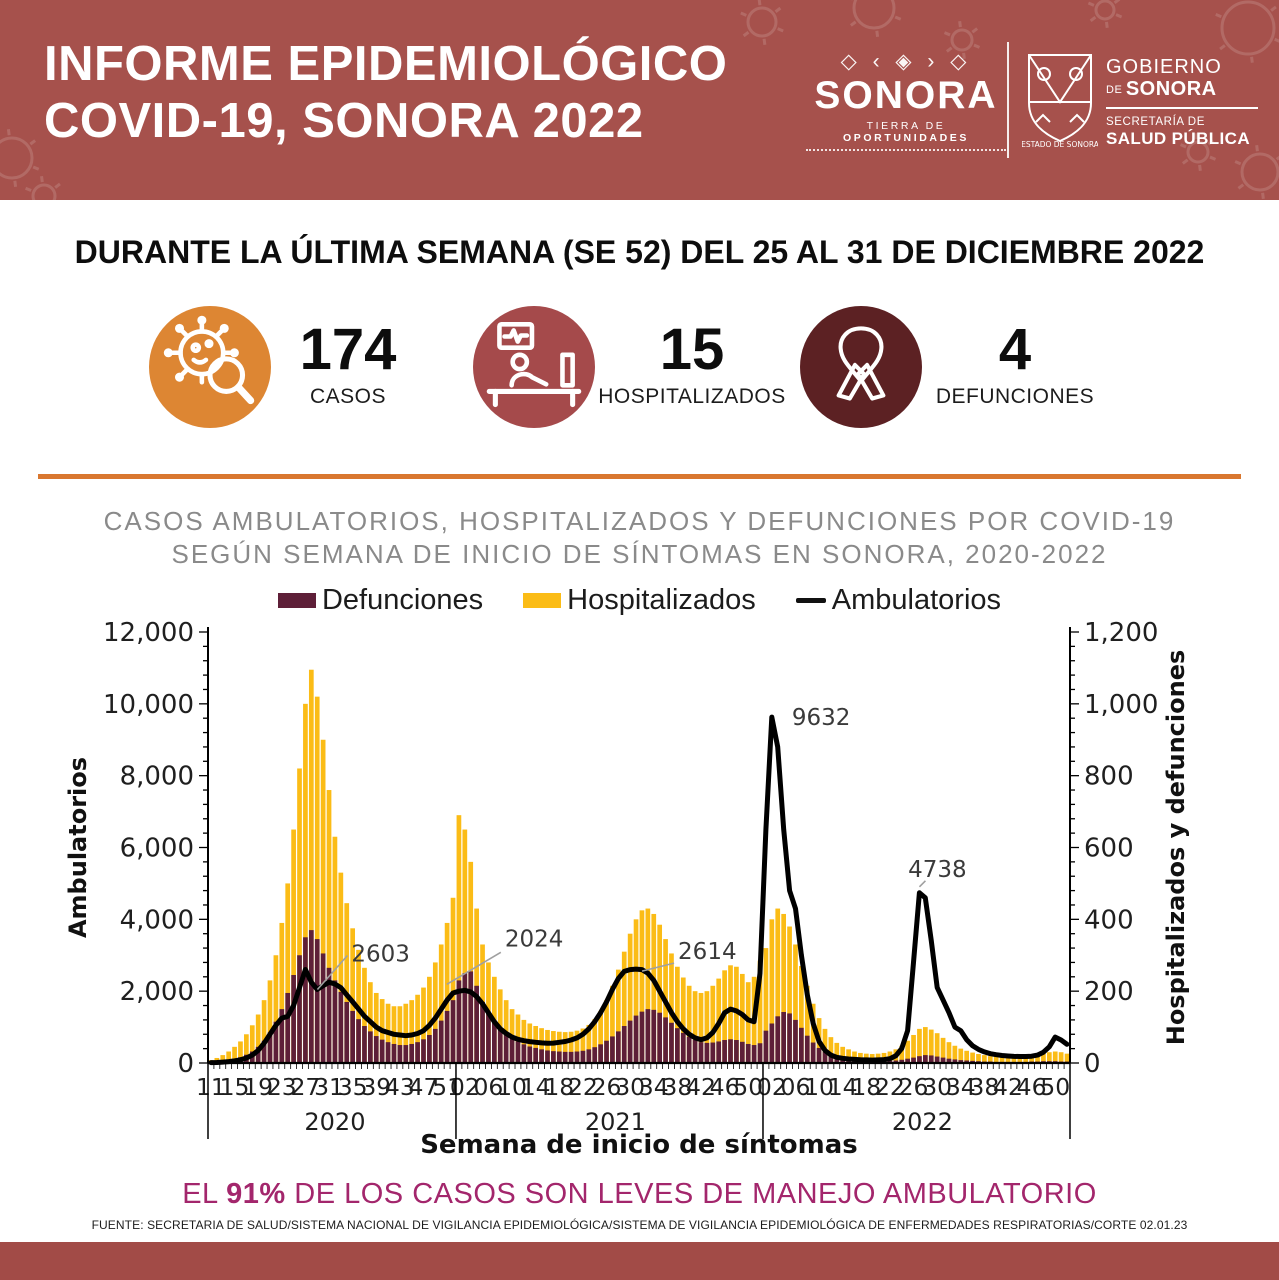 The width and height of the screenshot is (1279, 1280). I want to click on svg-text: 400, so click(1109, 920).